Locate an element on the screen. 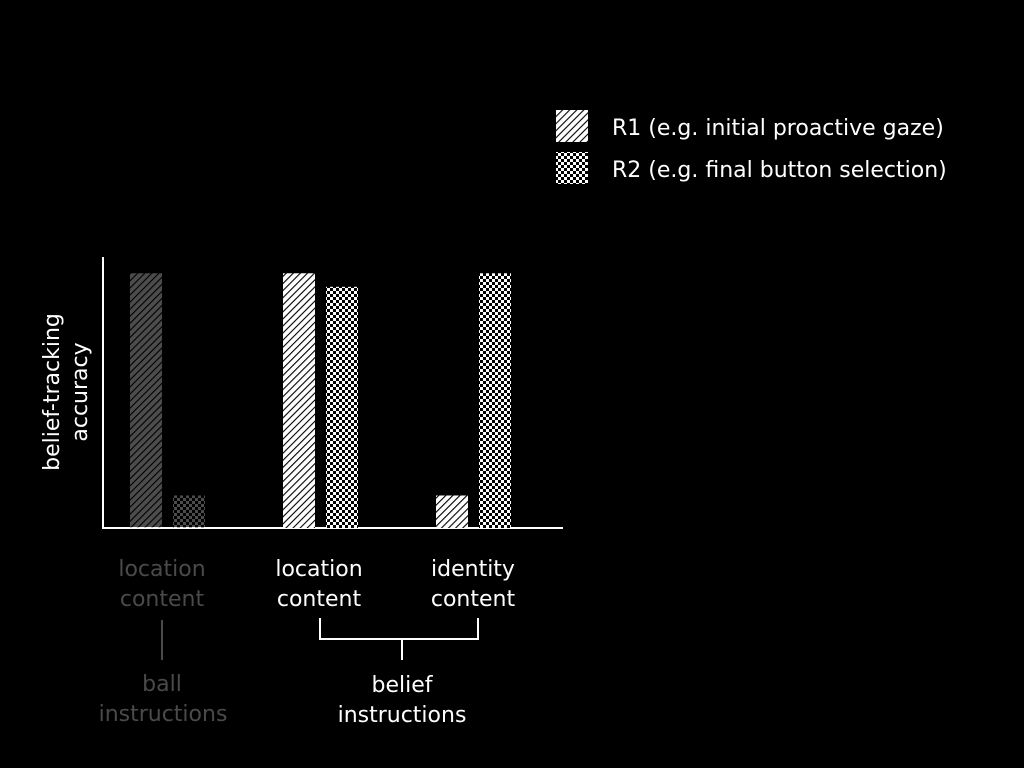 Image resolution: width=1024 pixels, height=768 pixels. legend-swatch-r2 is located at coordinates (572, 168).